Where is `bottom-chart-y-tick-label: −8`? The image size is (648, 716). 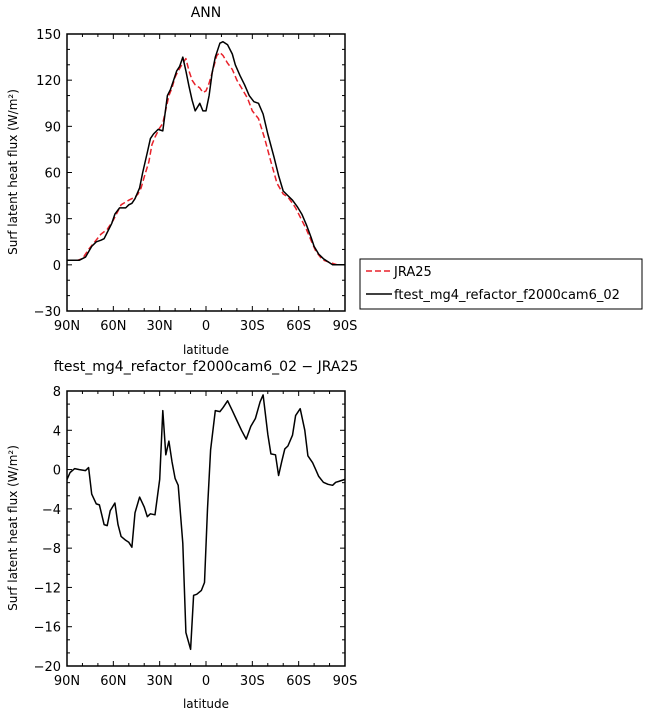
bottom-chart-y-tick-label: −8 is located at coordinates (51, 549).